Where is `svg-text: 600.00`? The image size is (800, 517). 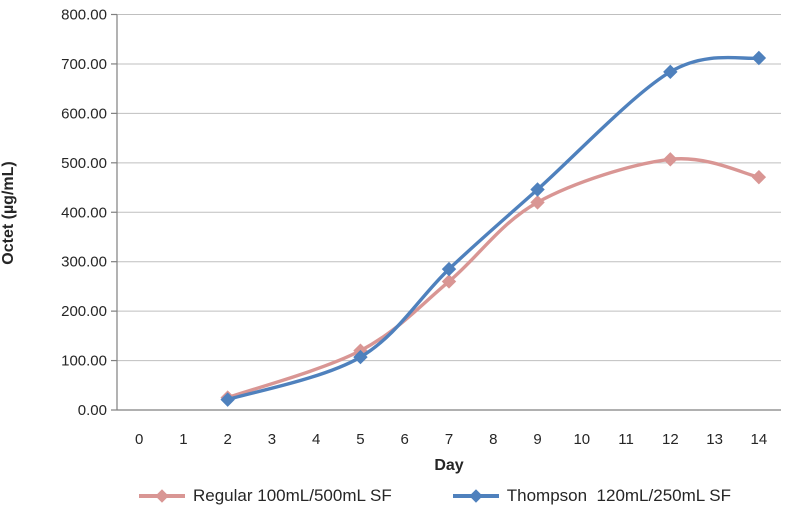
svg-text: 600.00 is located at coordinates (84, 113).